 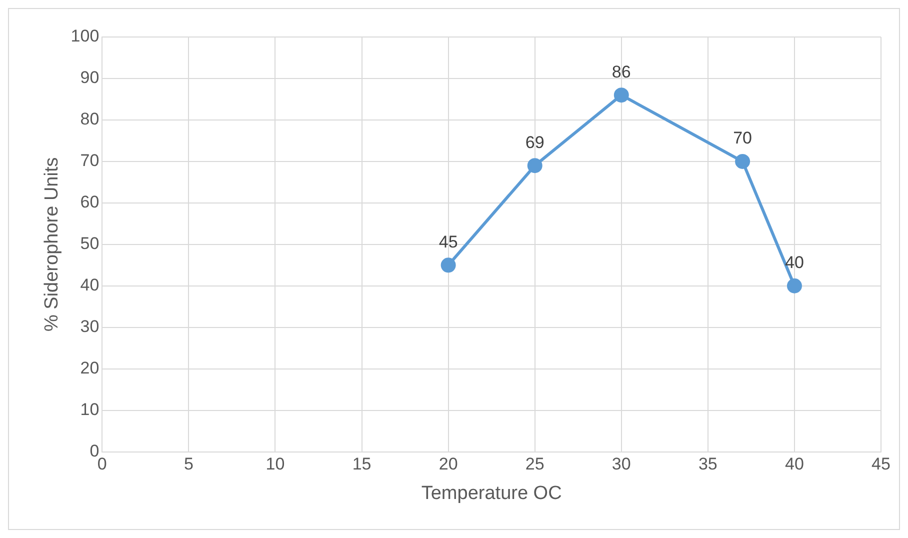 I want to click on data-label: 86, so click(x=621, y=72).